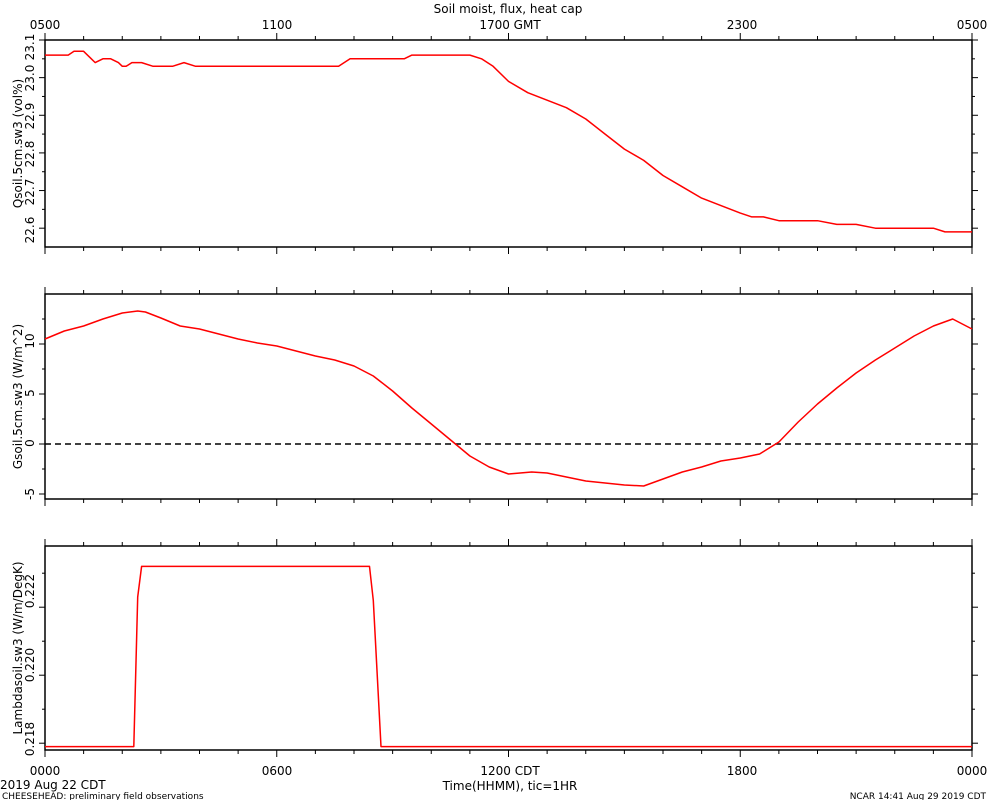  What do you see at coordinates (53, 785) in the screenshot?
I see `date-label: 2019 Aug 22 CDT` at bounding box center [53, 785].